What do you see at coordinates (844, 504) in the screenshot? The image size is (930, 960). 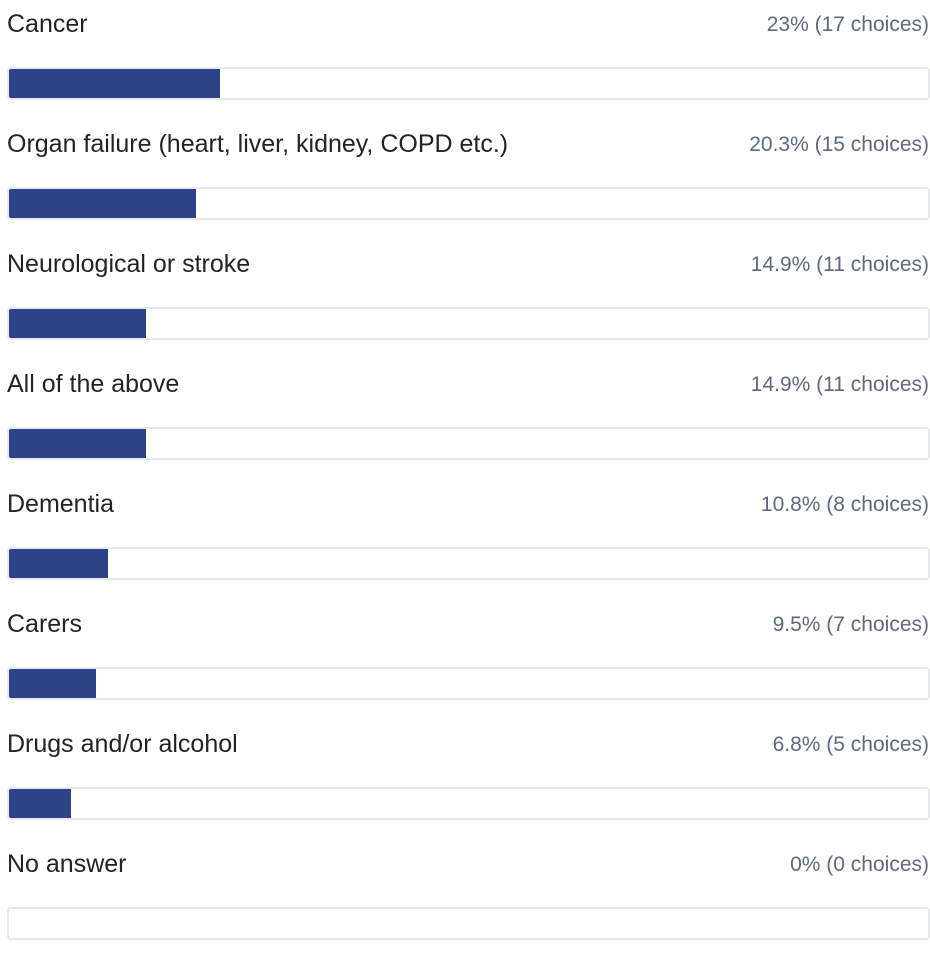 I see `option-percentage: 10.8% (8 choices)` at bounding box center [844, 504].